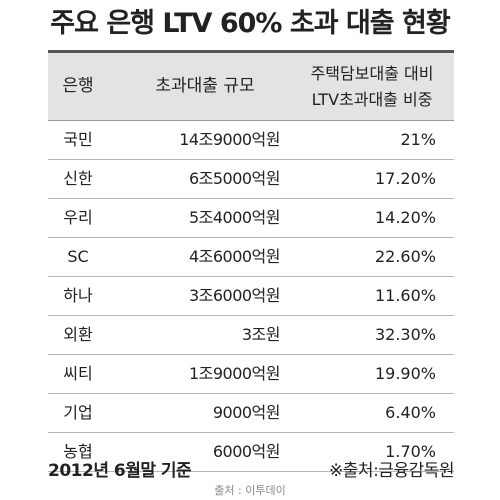  I want to click on cell-ratio: 21%, so click(418, 139).